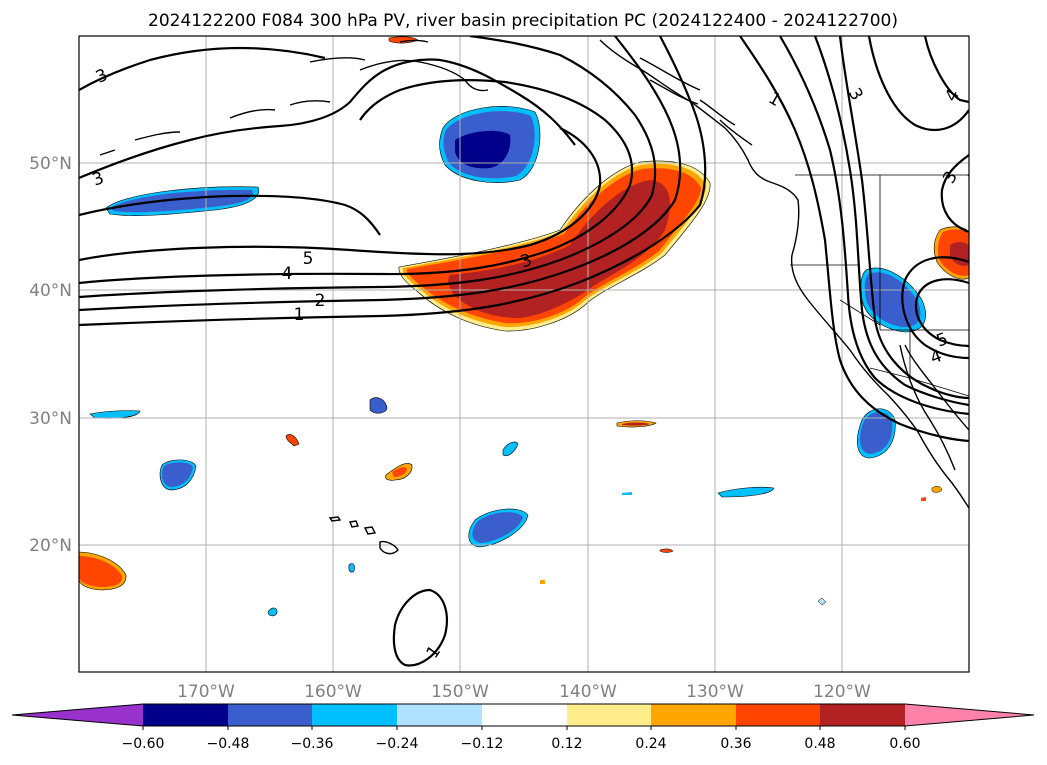  Describe the element at coordinates (50, 546) in the screenshot. I see `lat-label: 20°N` at that location.